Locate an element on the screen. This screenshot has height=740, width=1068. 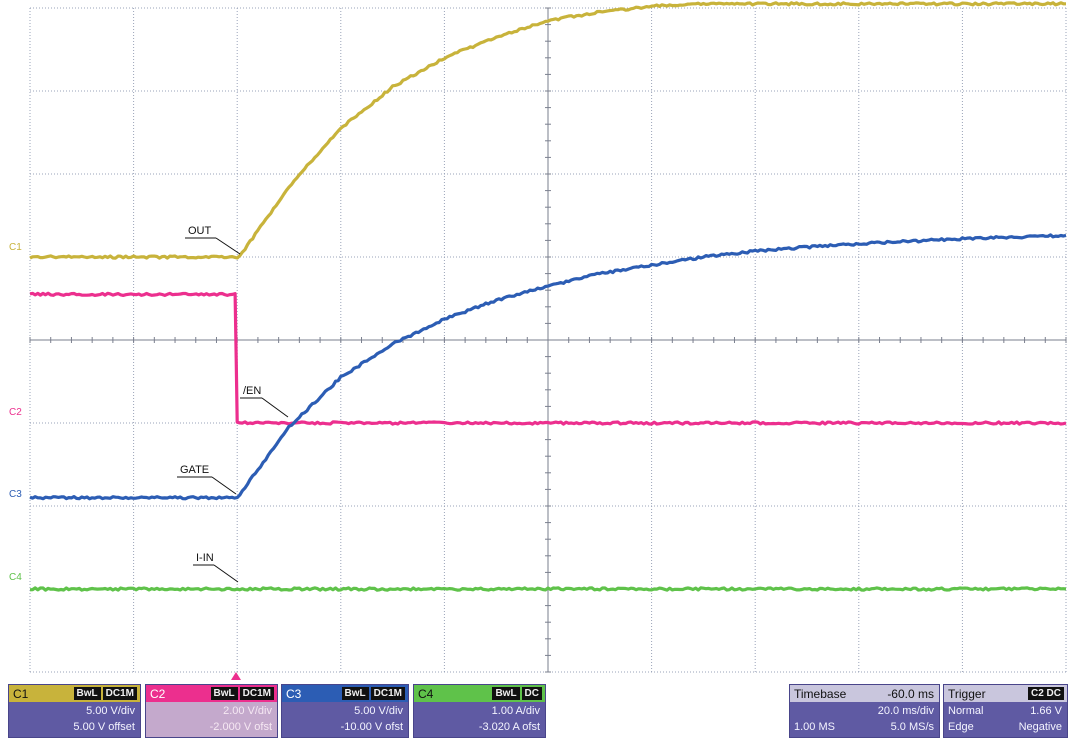
channel-offset: -10.00 V ofst is located at coordinates (372, 727).